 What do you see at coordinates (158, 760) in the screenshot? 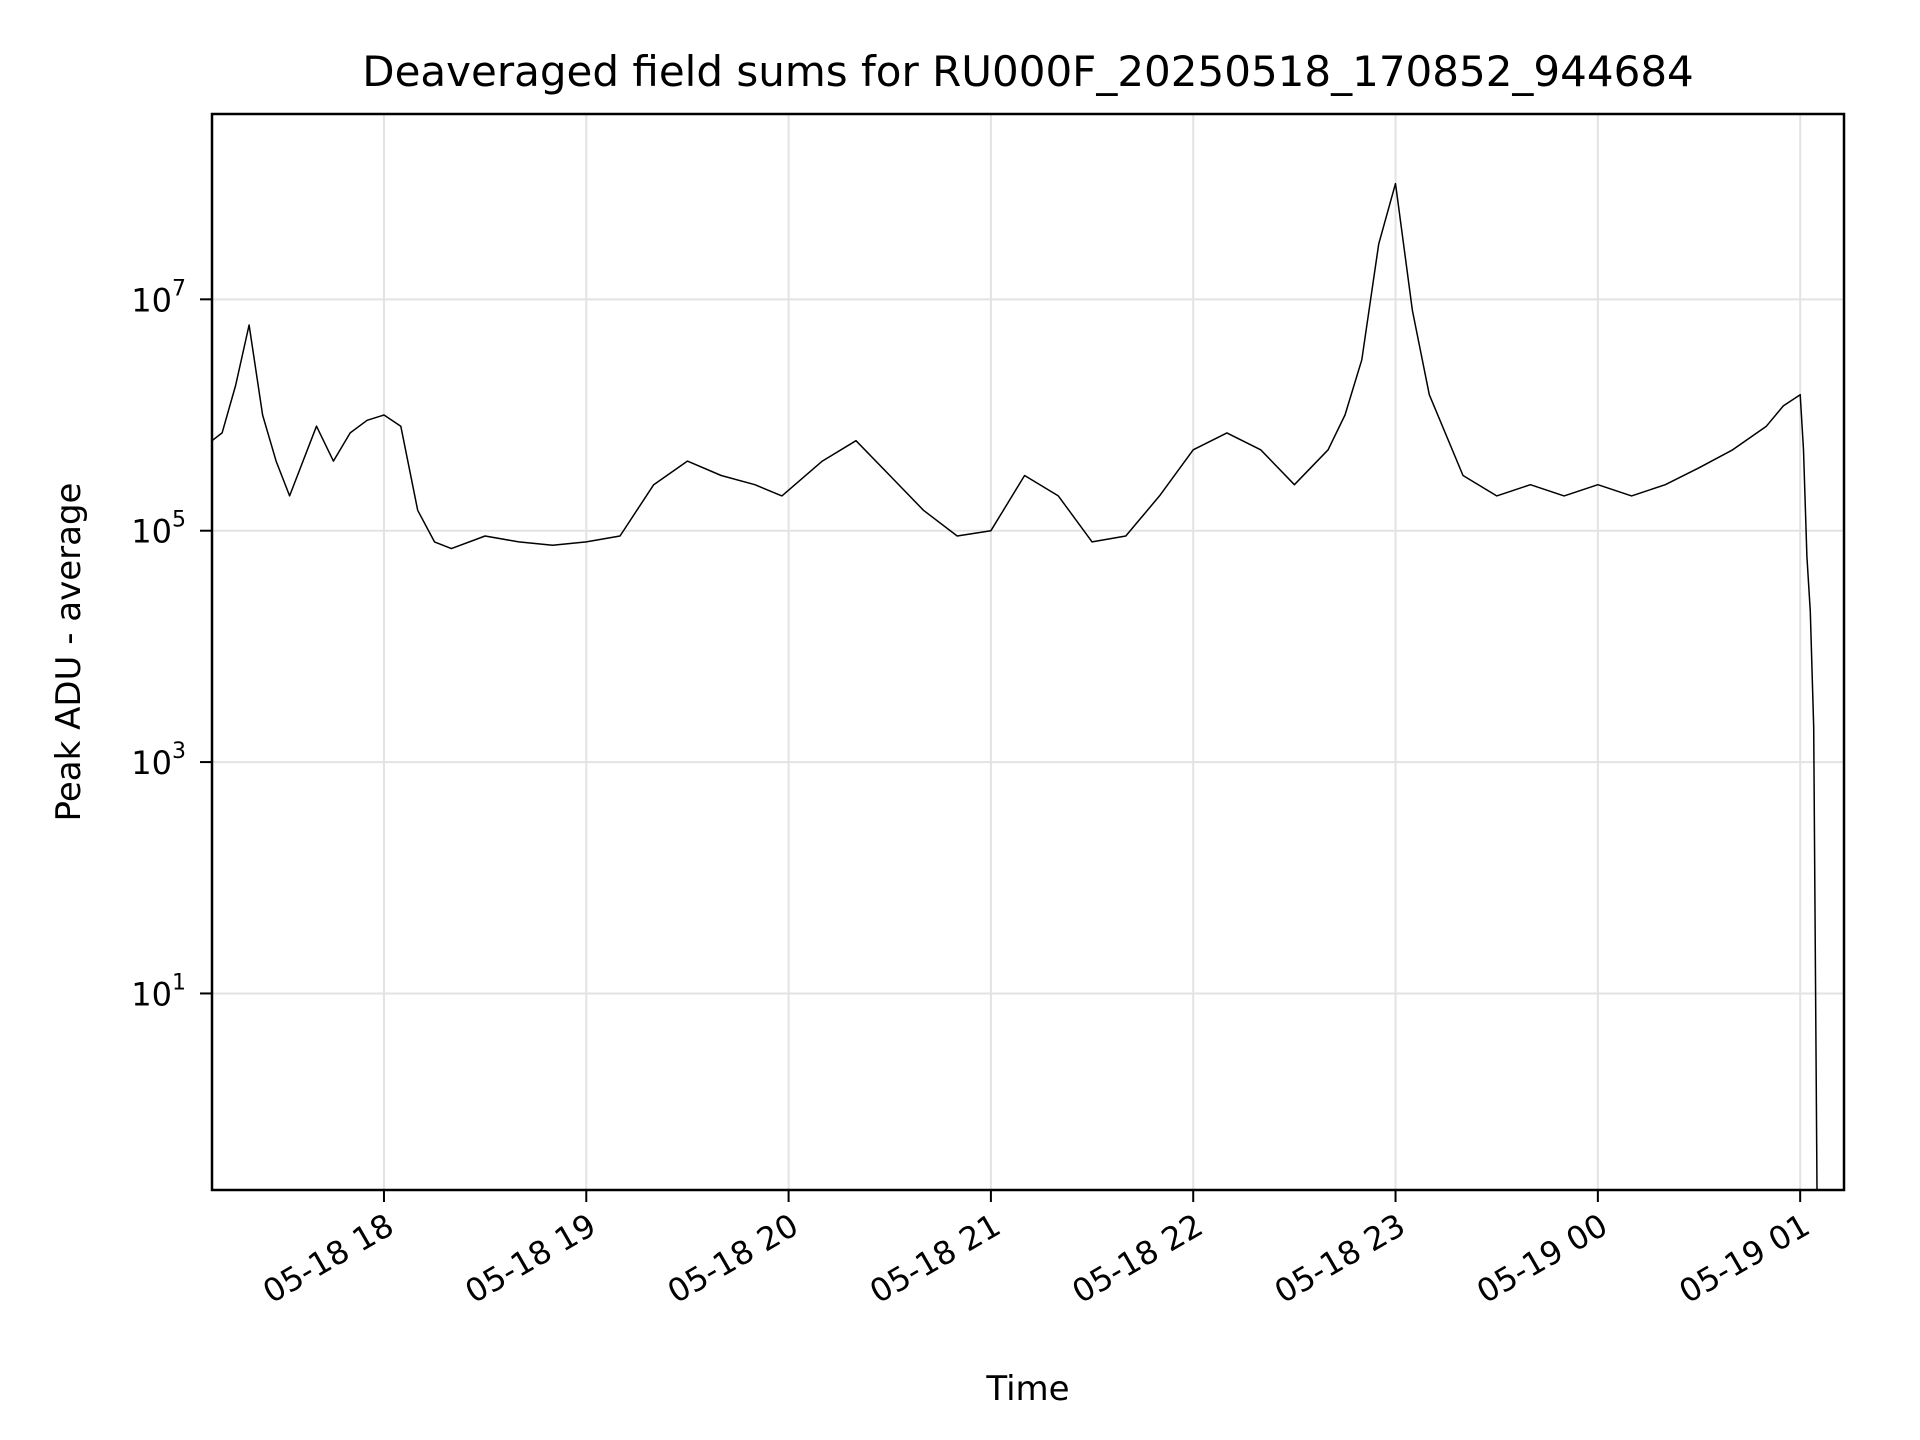
I see `y-tick-label: 10³` at bounding box center [158, 760].